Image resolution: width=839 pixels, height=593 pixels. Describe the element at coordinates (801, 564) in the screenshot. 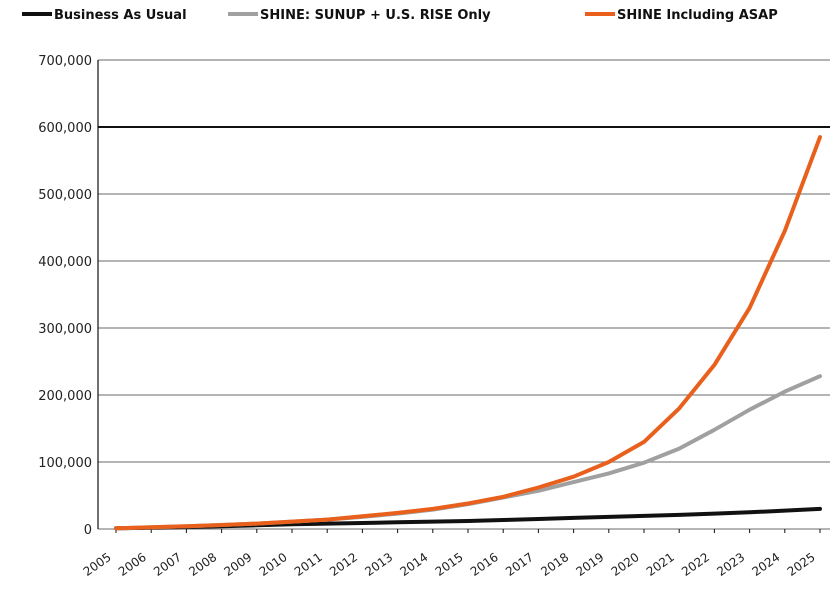

I see `x-tick-label: 2025` at that location.